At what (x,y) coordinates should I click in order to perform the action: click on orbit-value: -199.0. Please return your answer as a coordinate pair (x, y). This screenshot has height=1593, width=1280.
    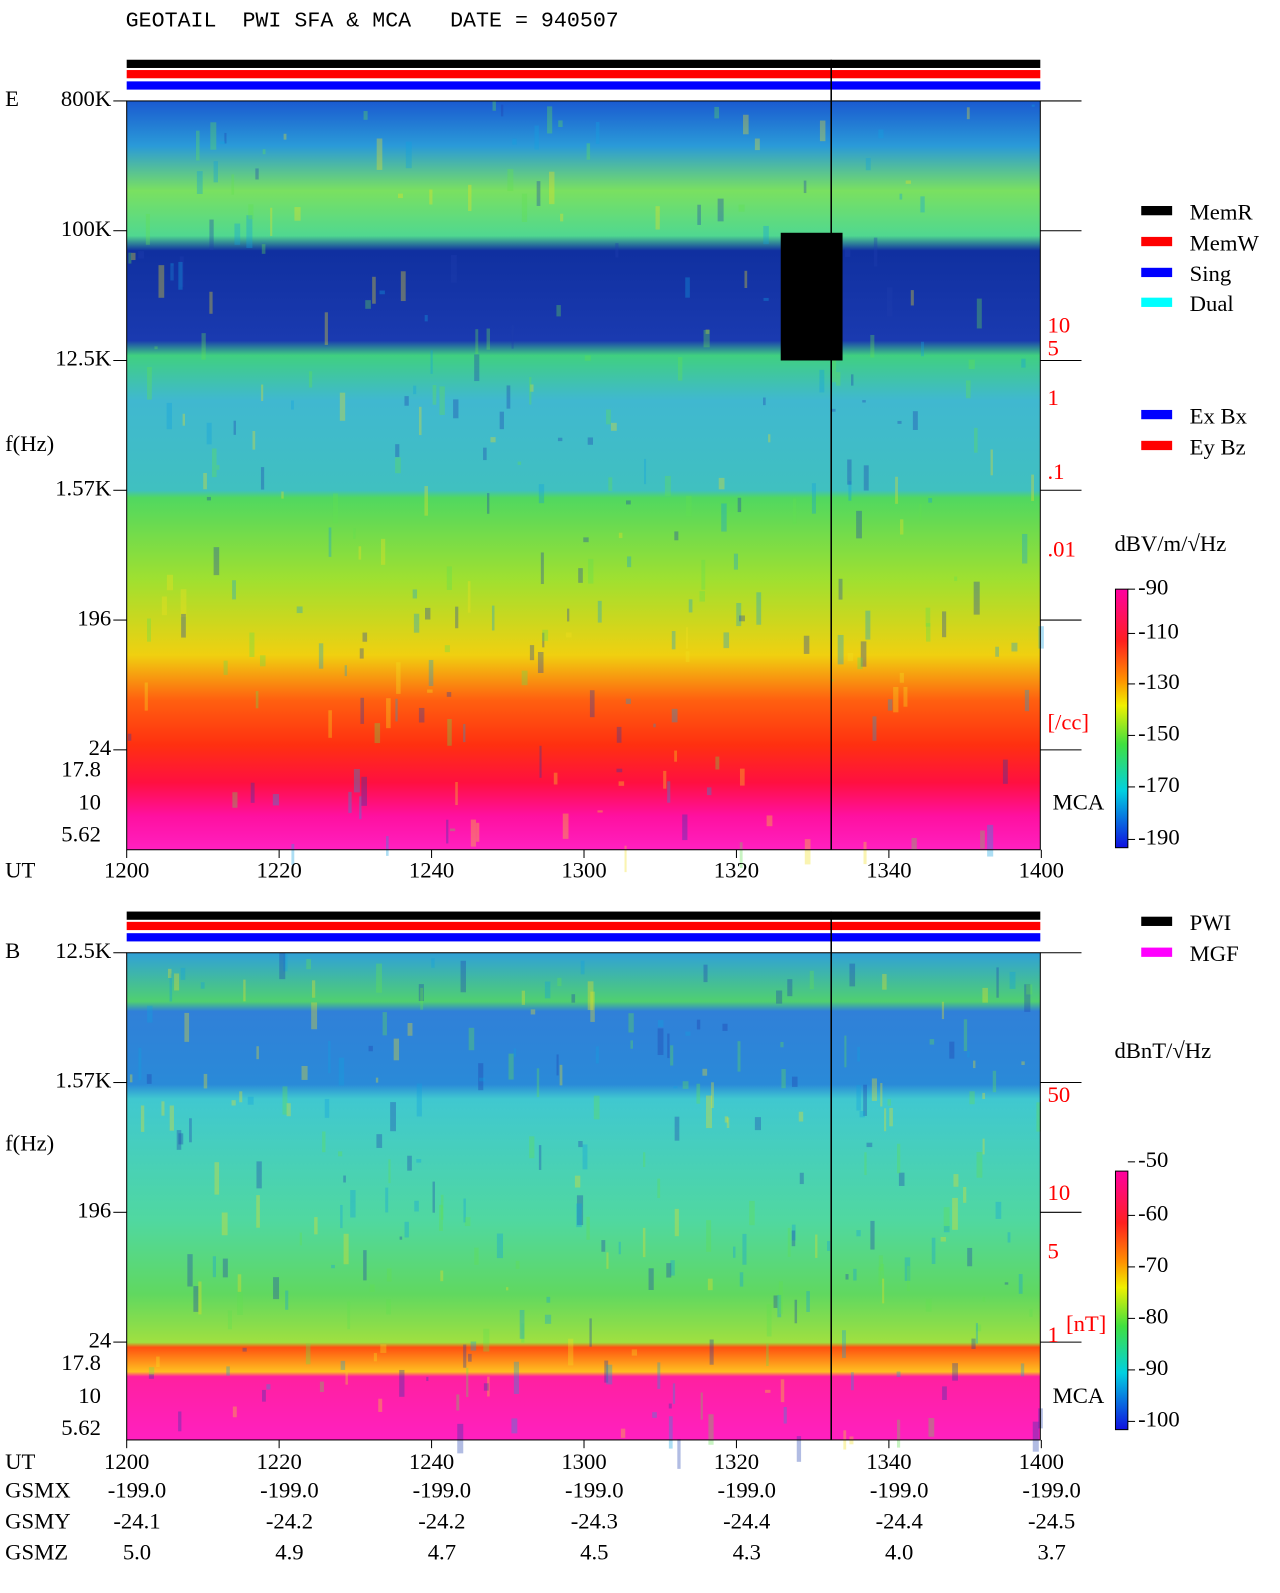
    Looking at the image, I should click on (289, 1490).